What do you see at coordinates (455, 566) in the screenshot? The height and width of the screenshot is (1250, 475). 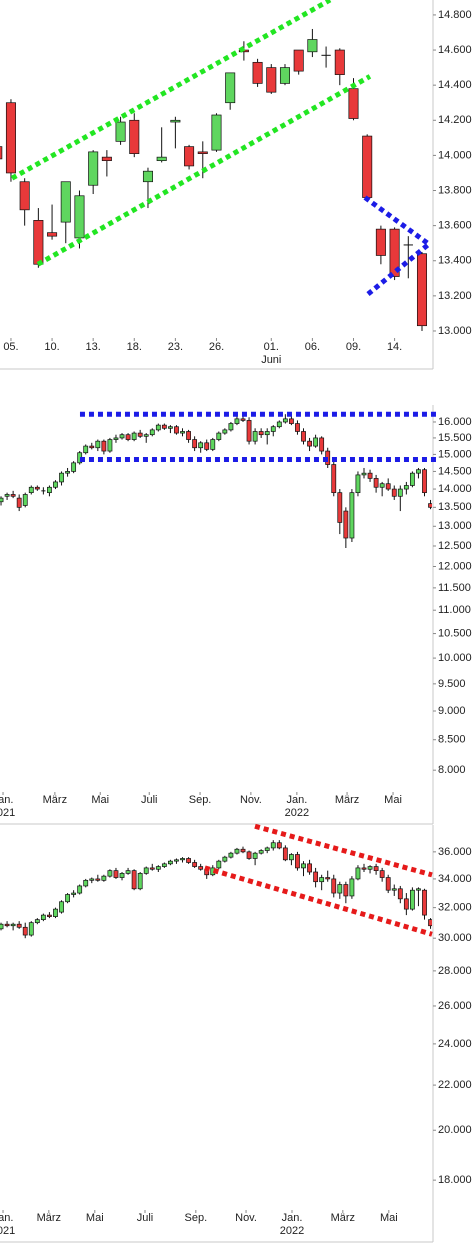 I see `y-tick-label: 12.000` at bounding box center [455, 566].